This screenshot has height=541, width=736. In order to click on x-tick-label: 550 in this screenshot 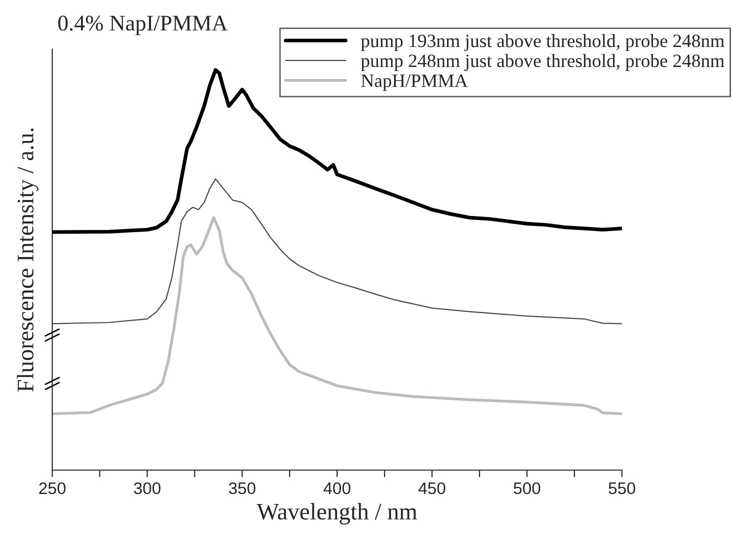, I will do `click(622, 488)`.